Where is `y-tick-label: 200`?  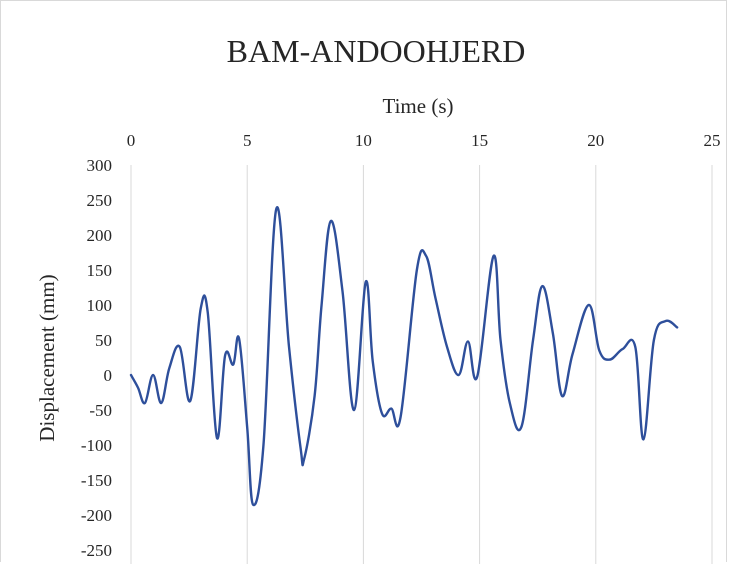
y-tick-label: 200 is located at coordinates (100, 235).